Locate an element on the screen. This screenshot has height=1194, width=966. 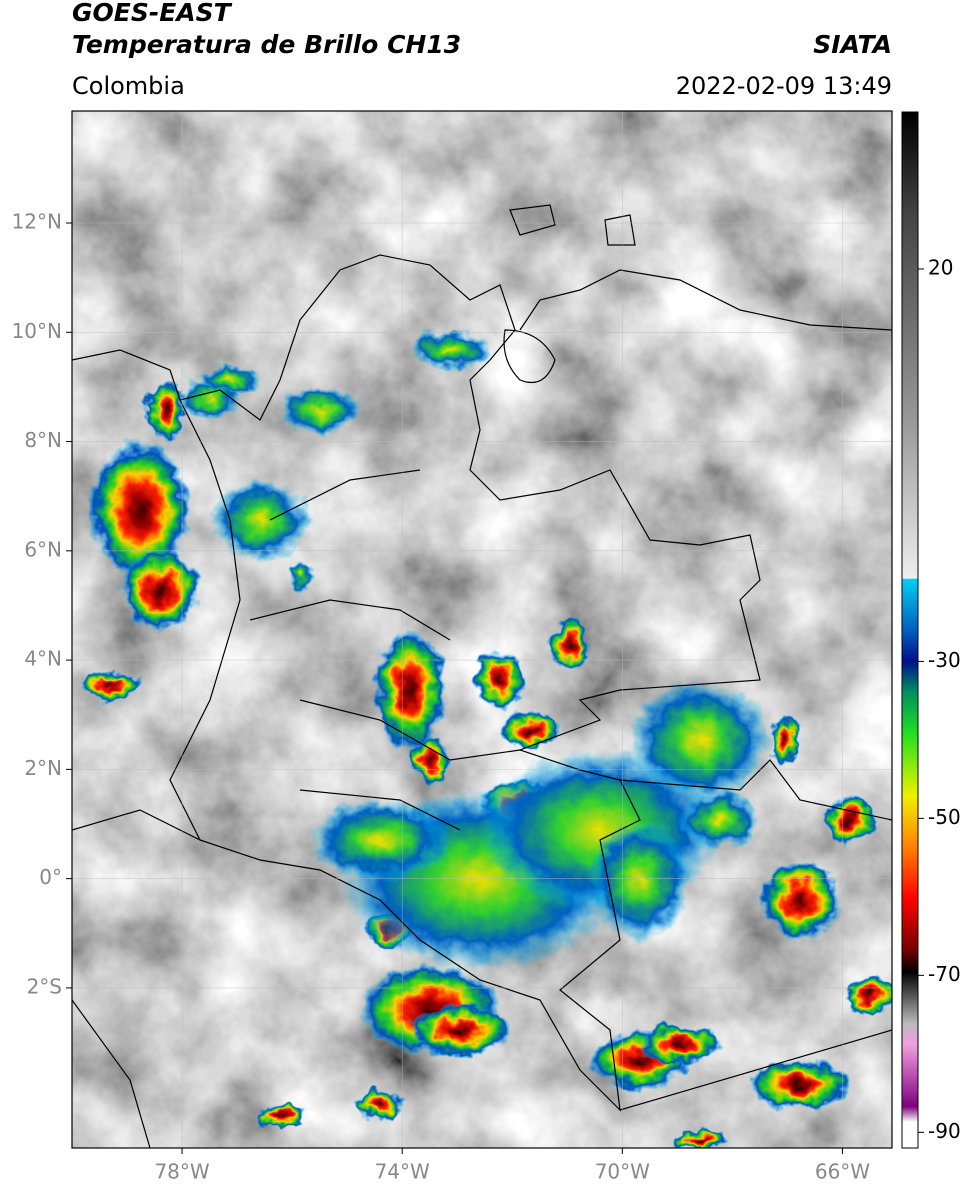
lat-tick-label: 6°N is located at coordinates (43, 549).